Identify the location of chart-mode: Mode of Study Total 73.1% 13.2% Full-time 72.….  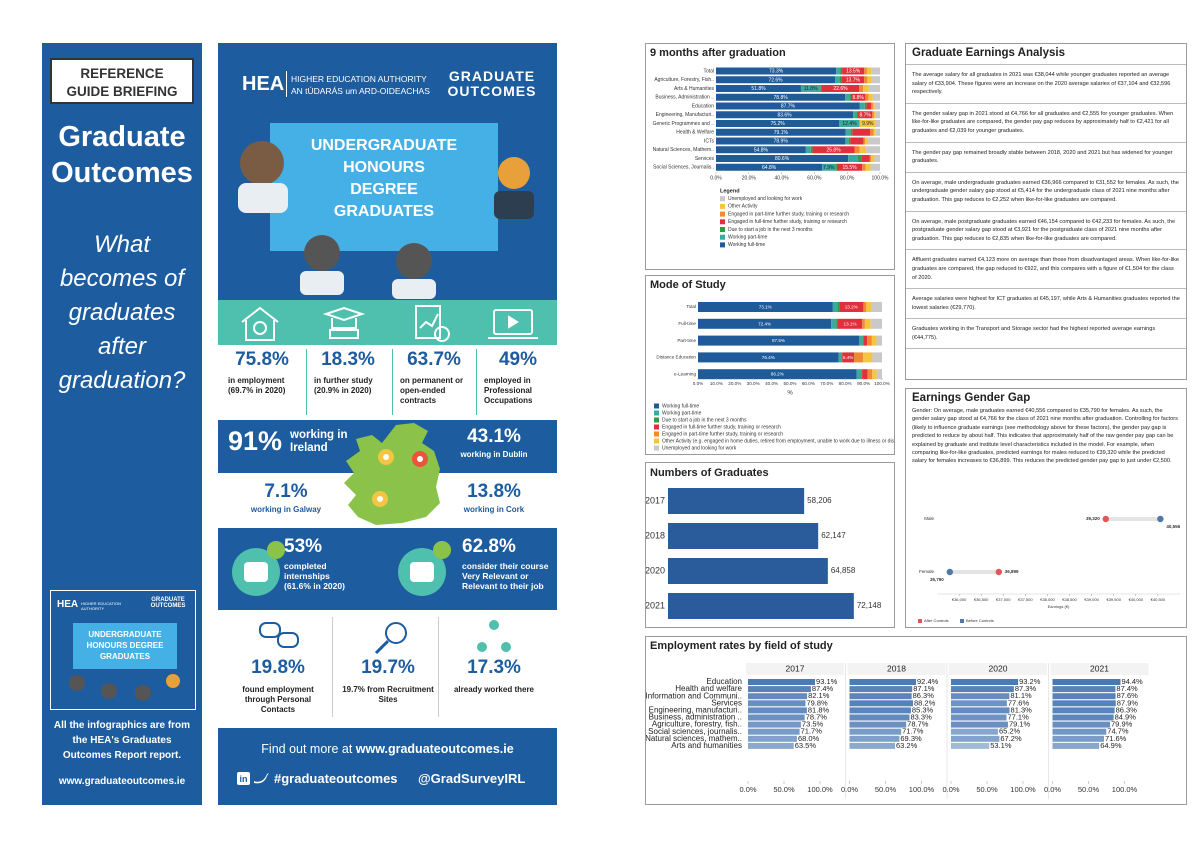
(779, 365).